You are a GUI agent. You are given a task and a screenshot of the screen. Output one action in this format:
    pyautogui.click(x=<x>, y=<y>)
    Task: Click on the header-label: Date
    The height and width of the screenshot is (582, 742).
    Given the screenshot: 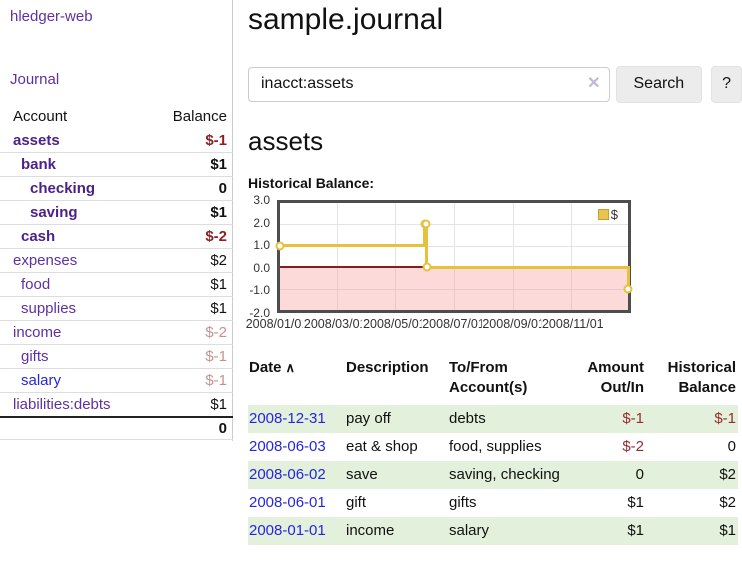 What is the action you would take?
    pyautogui.click(x=265, y=367)
    